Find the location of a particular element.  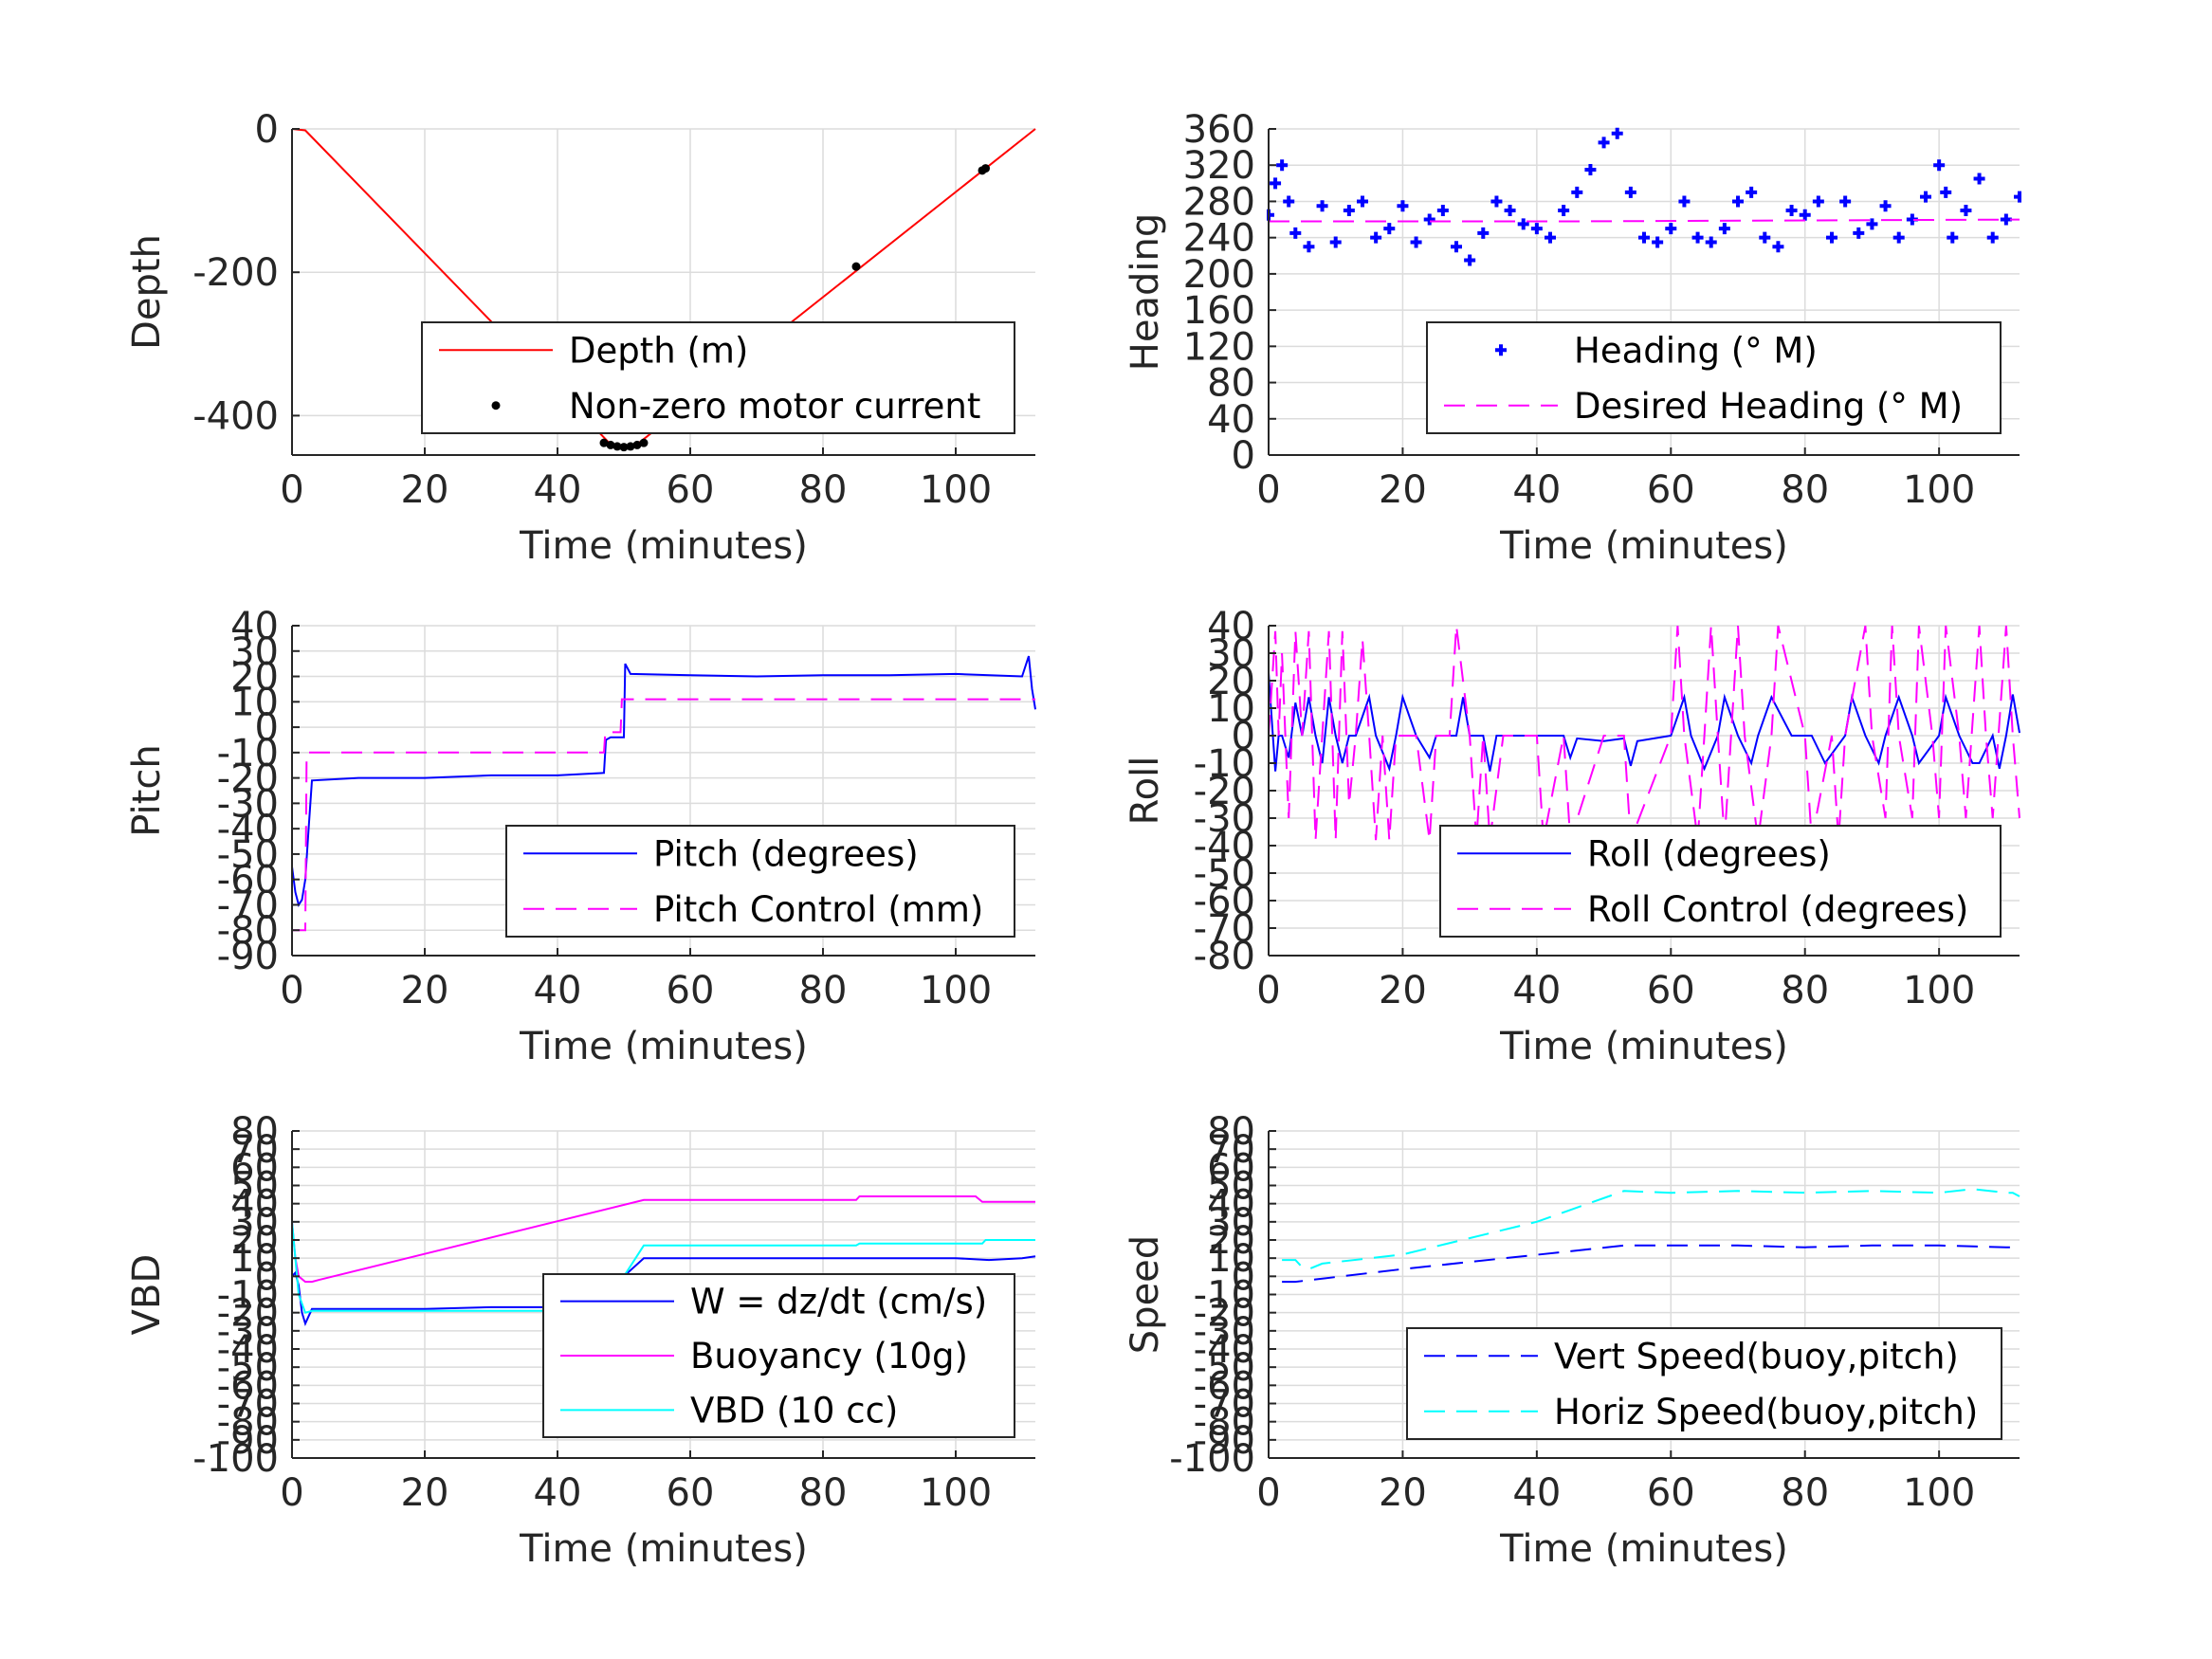

legend: Heading (° M) Desired Heading (° M) is located at coordinates (1714, 377).